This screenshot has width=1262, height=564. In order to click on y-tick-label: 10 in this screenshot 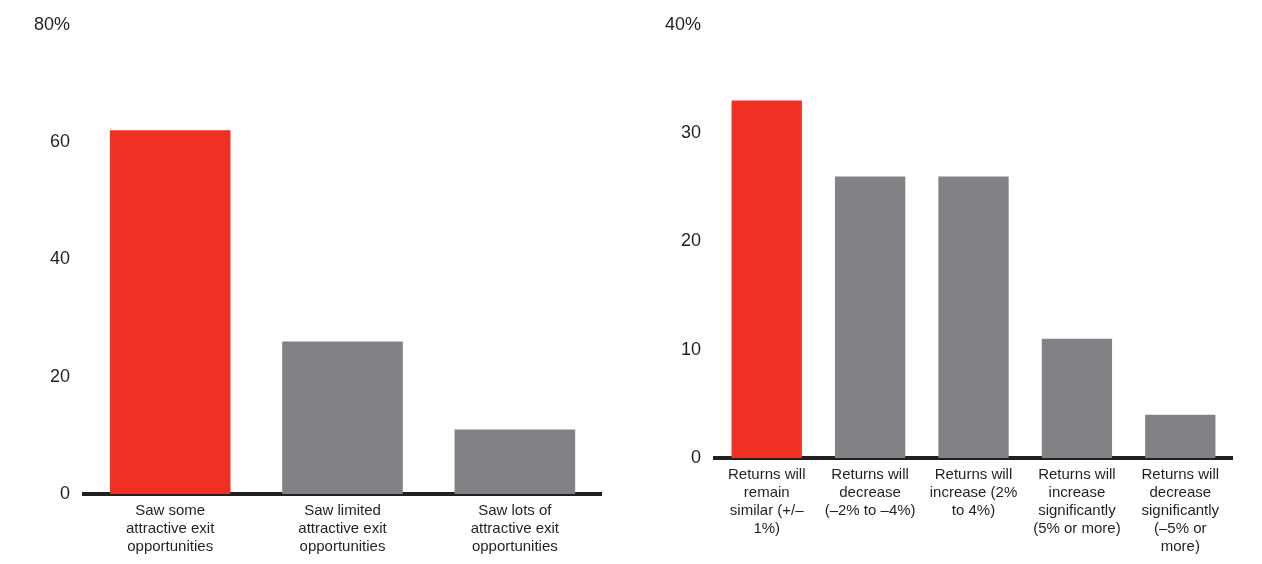, I will do `click(691, 348)`.